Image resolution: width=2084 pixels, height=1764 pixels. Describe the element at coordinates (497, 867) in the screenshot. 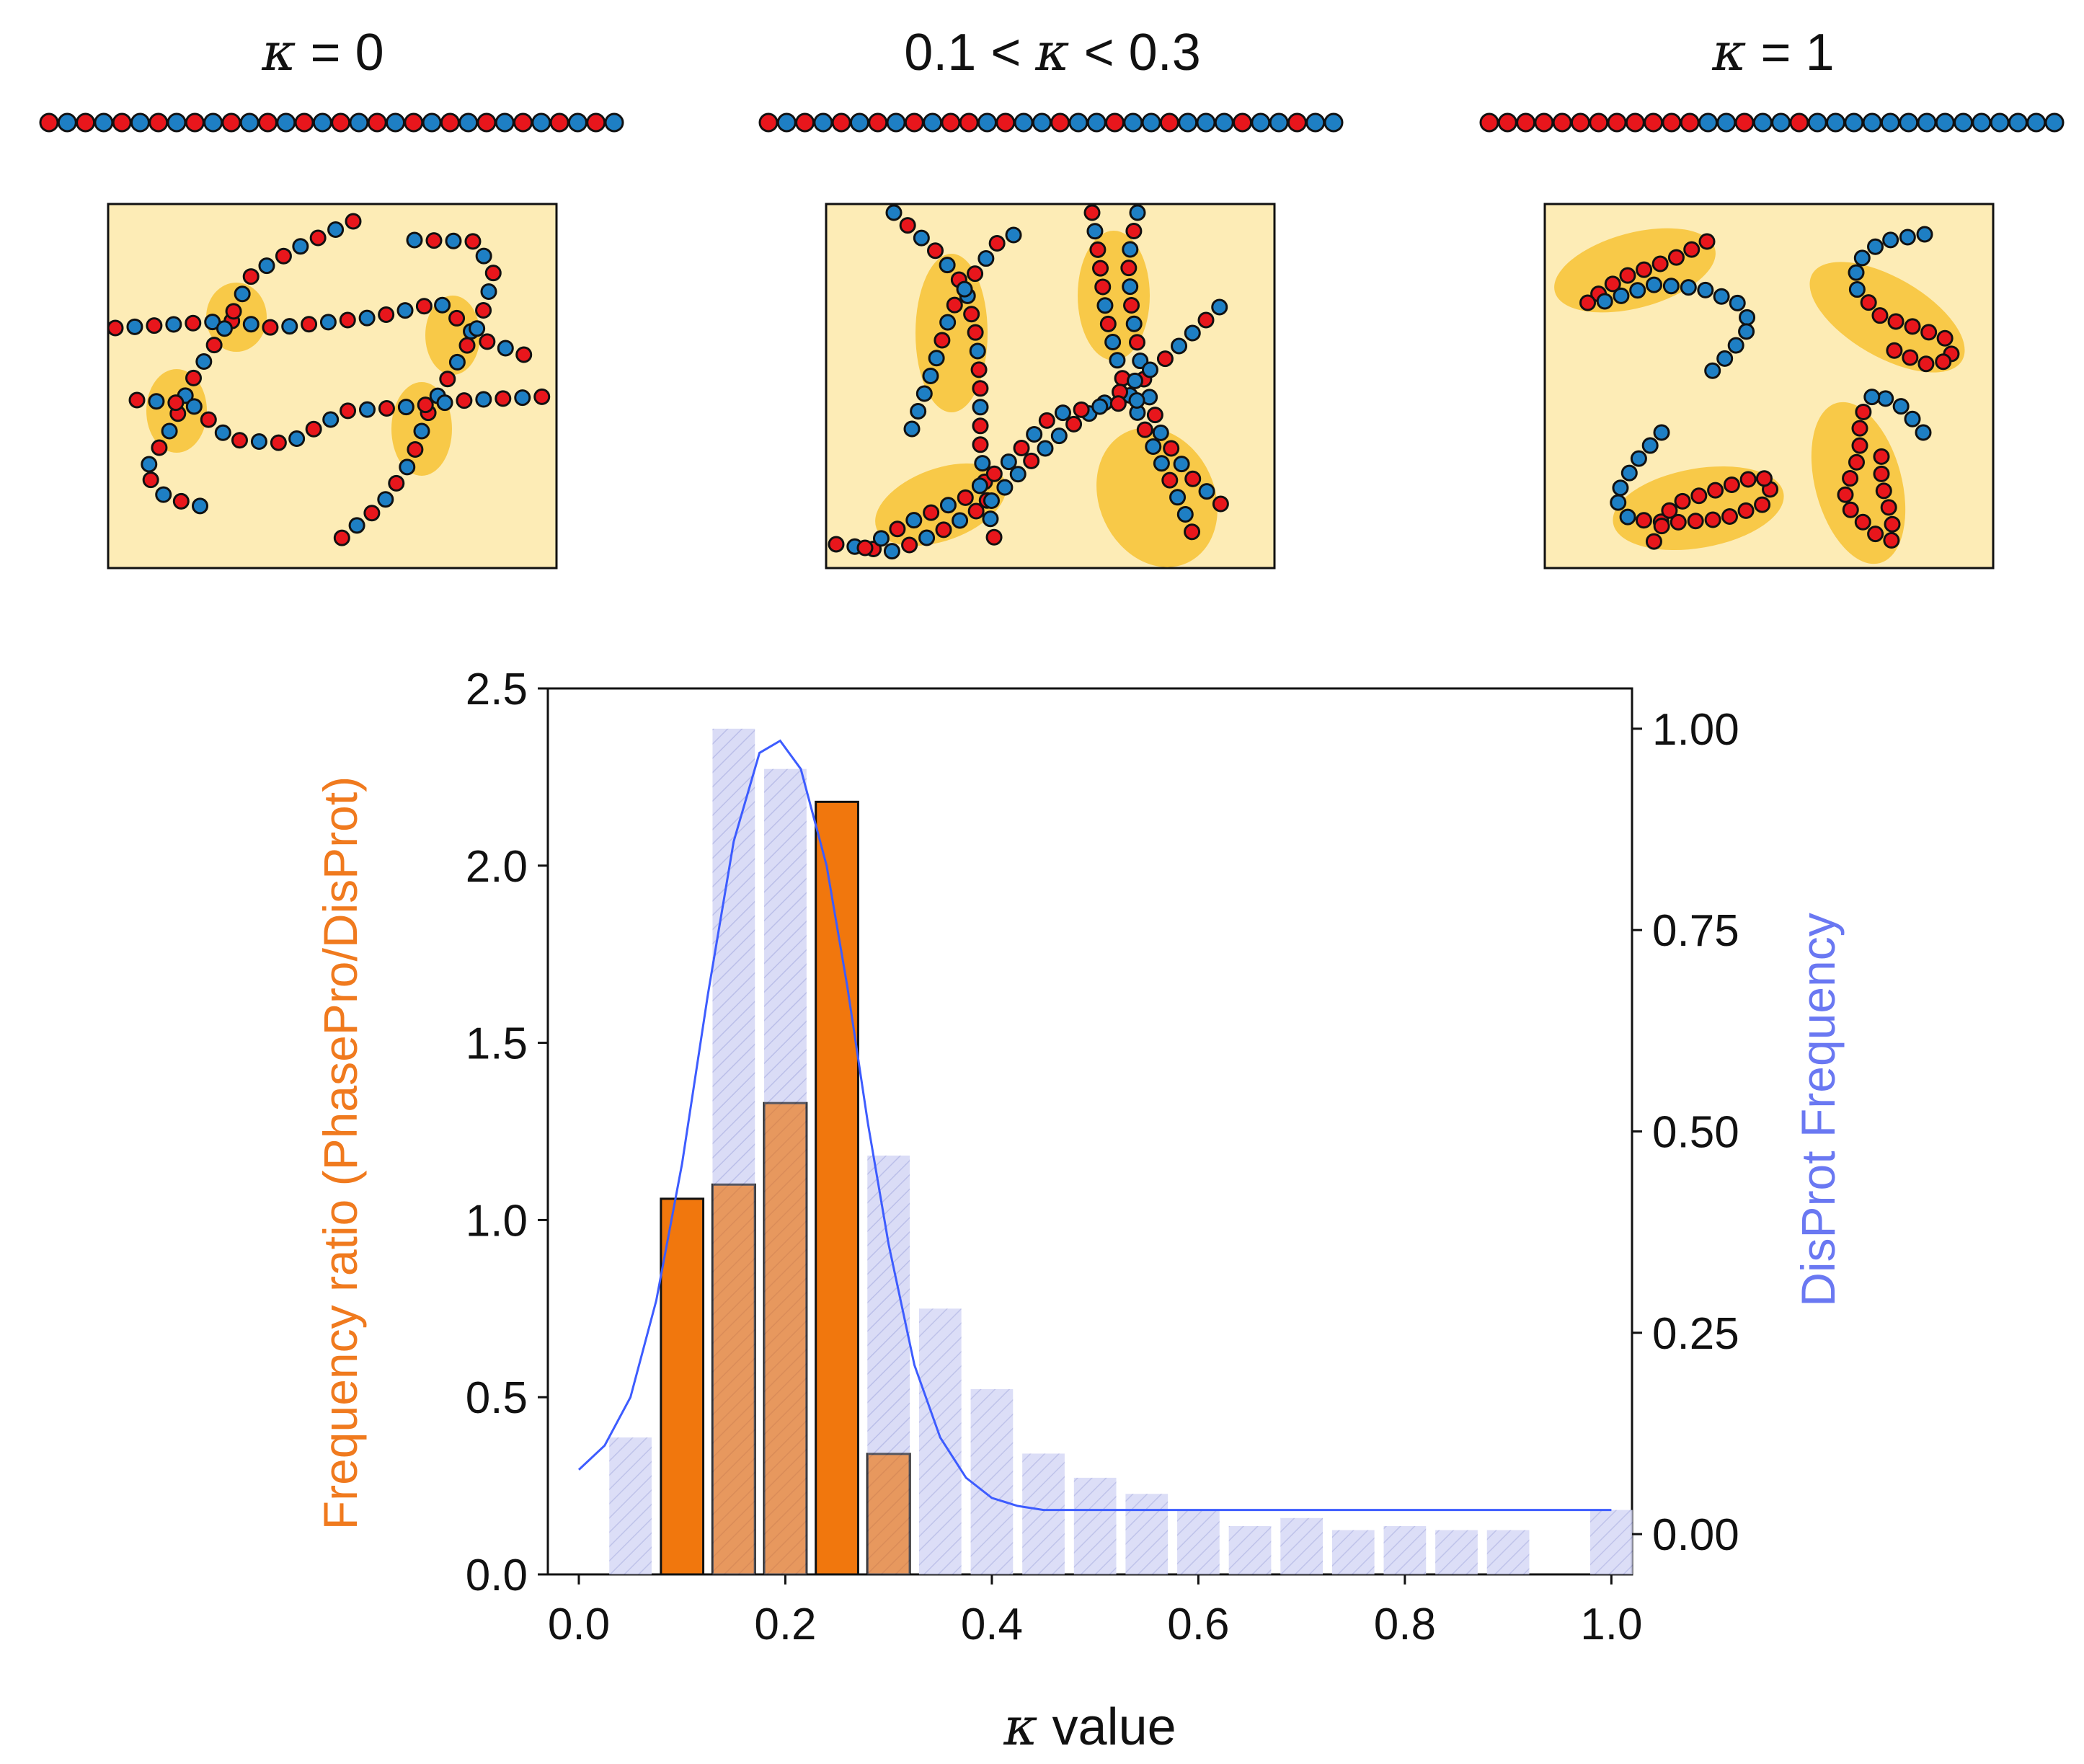

I see `y-left-tick-label: 2.0` at that location.